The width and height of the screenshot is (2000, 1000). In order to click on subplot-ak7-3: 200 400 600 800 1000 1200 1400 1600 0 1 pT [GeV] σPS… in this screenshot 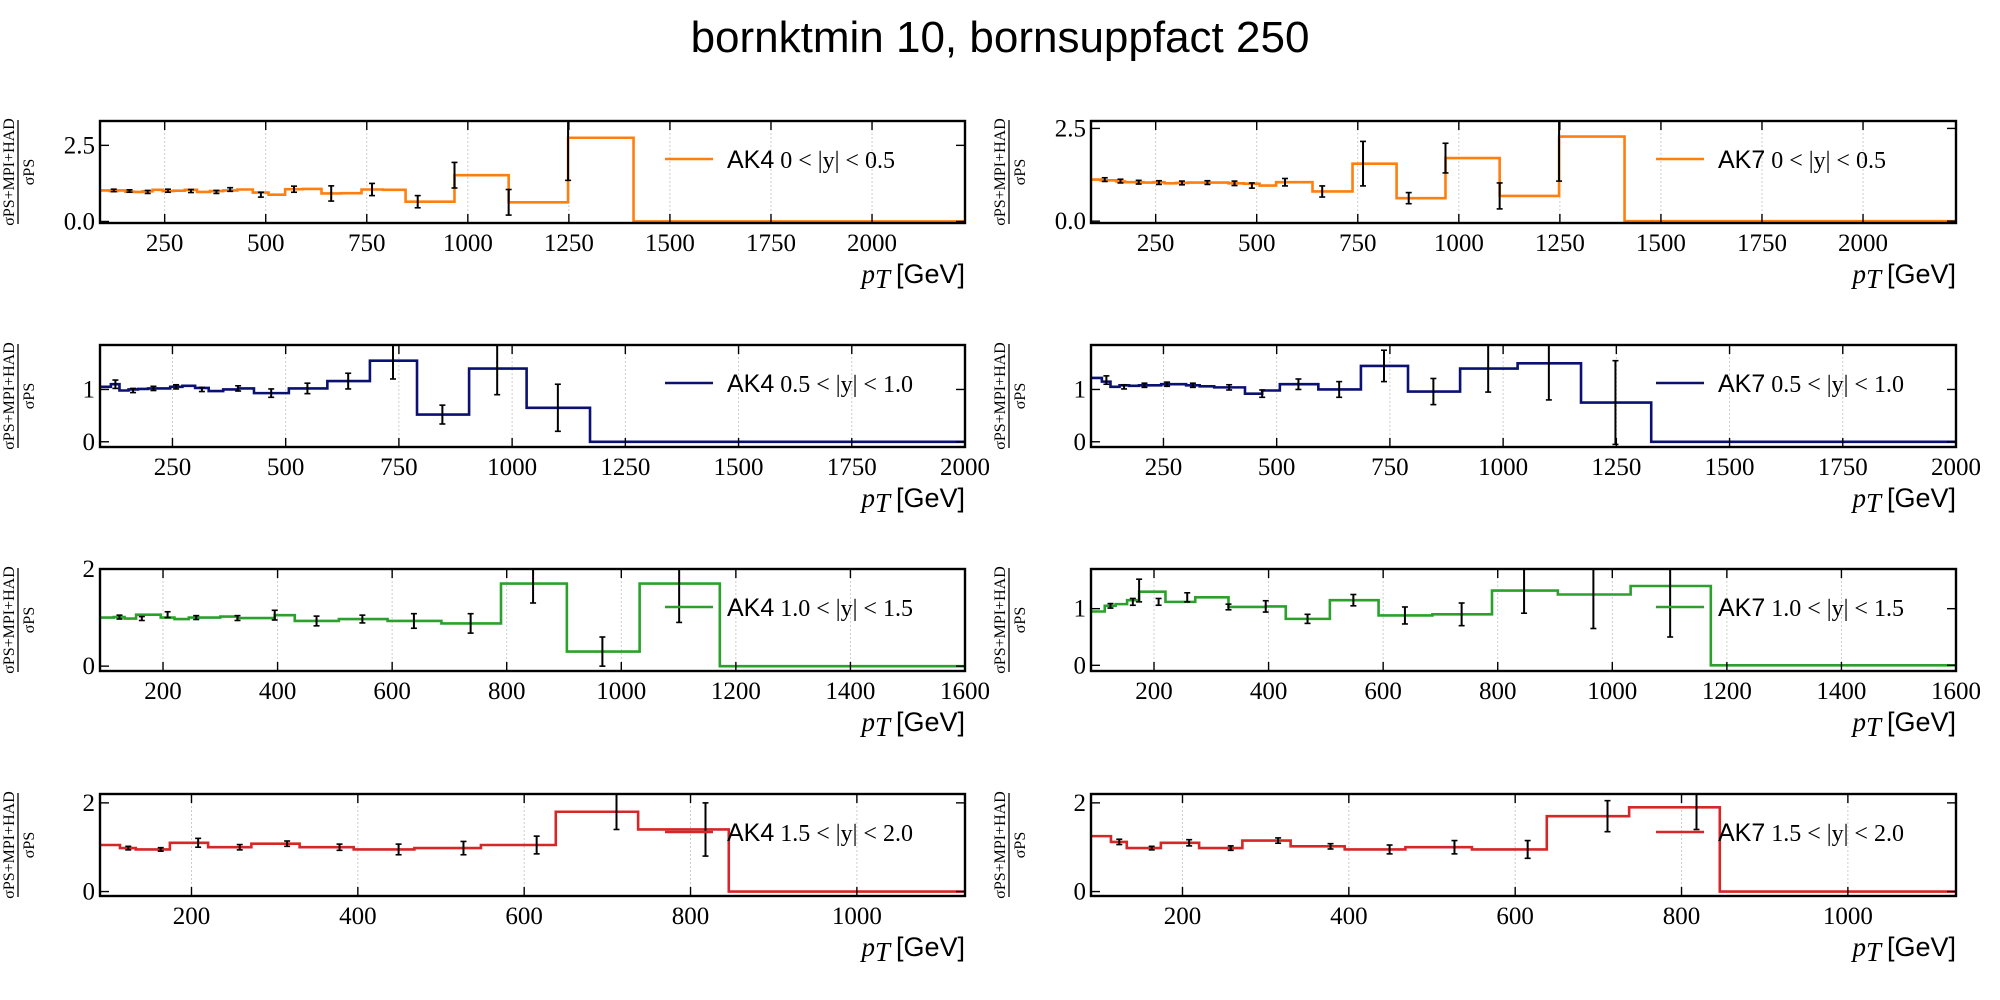, I will do `click(1486, 654)`.